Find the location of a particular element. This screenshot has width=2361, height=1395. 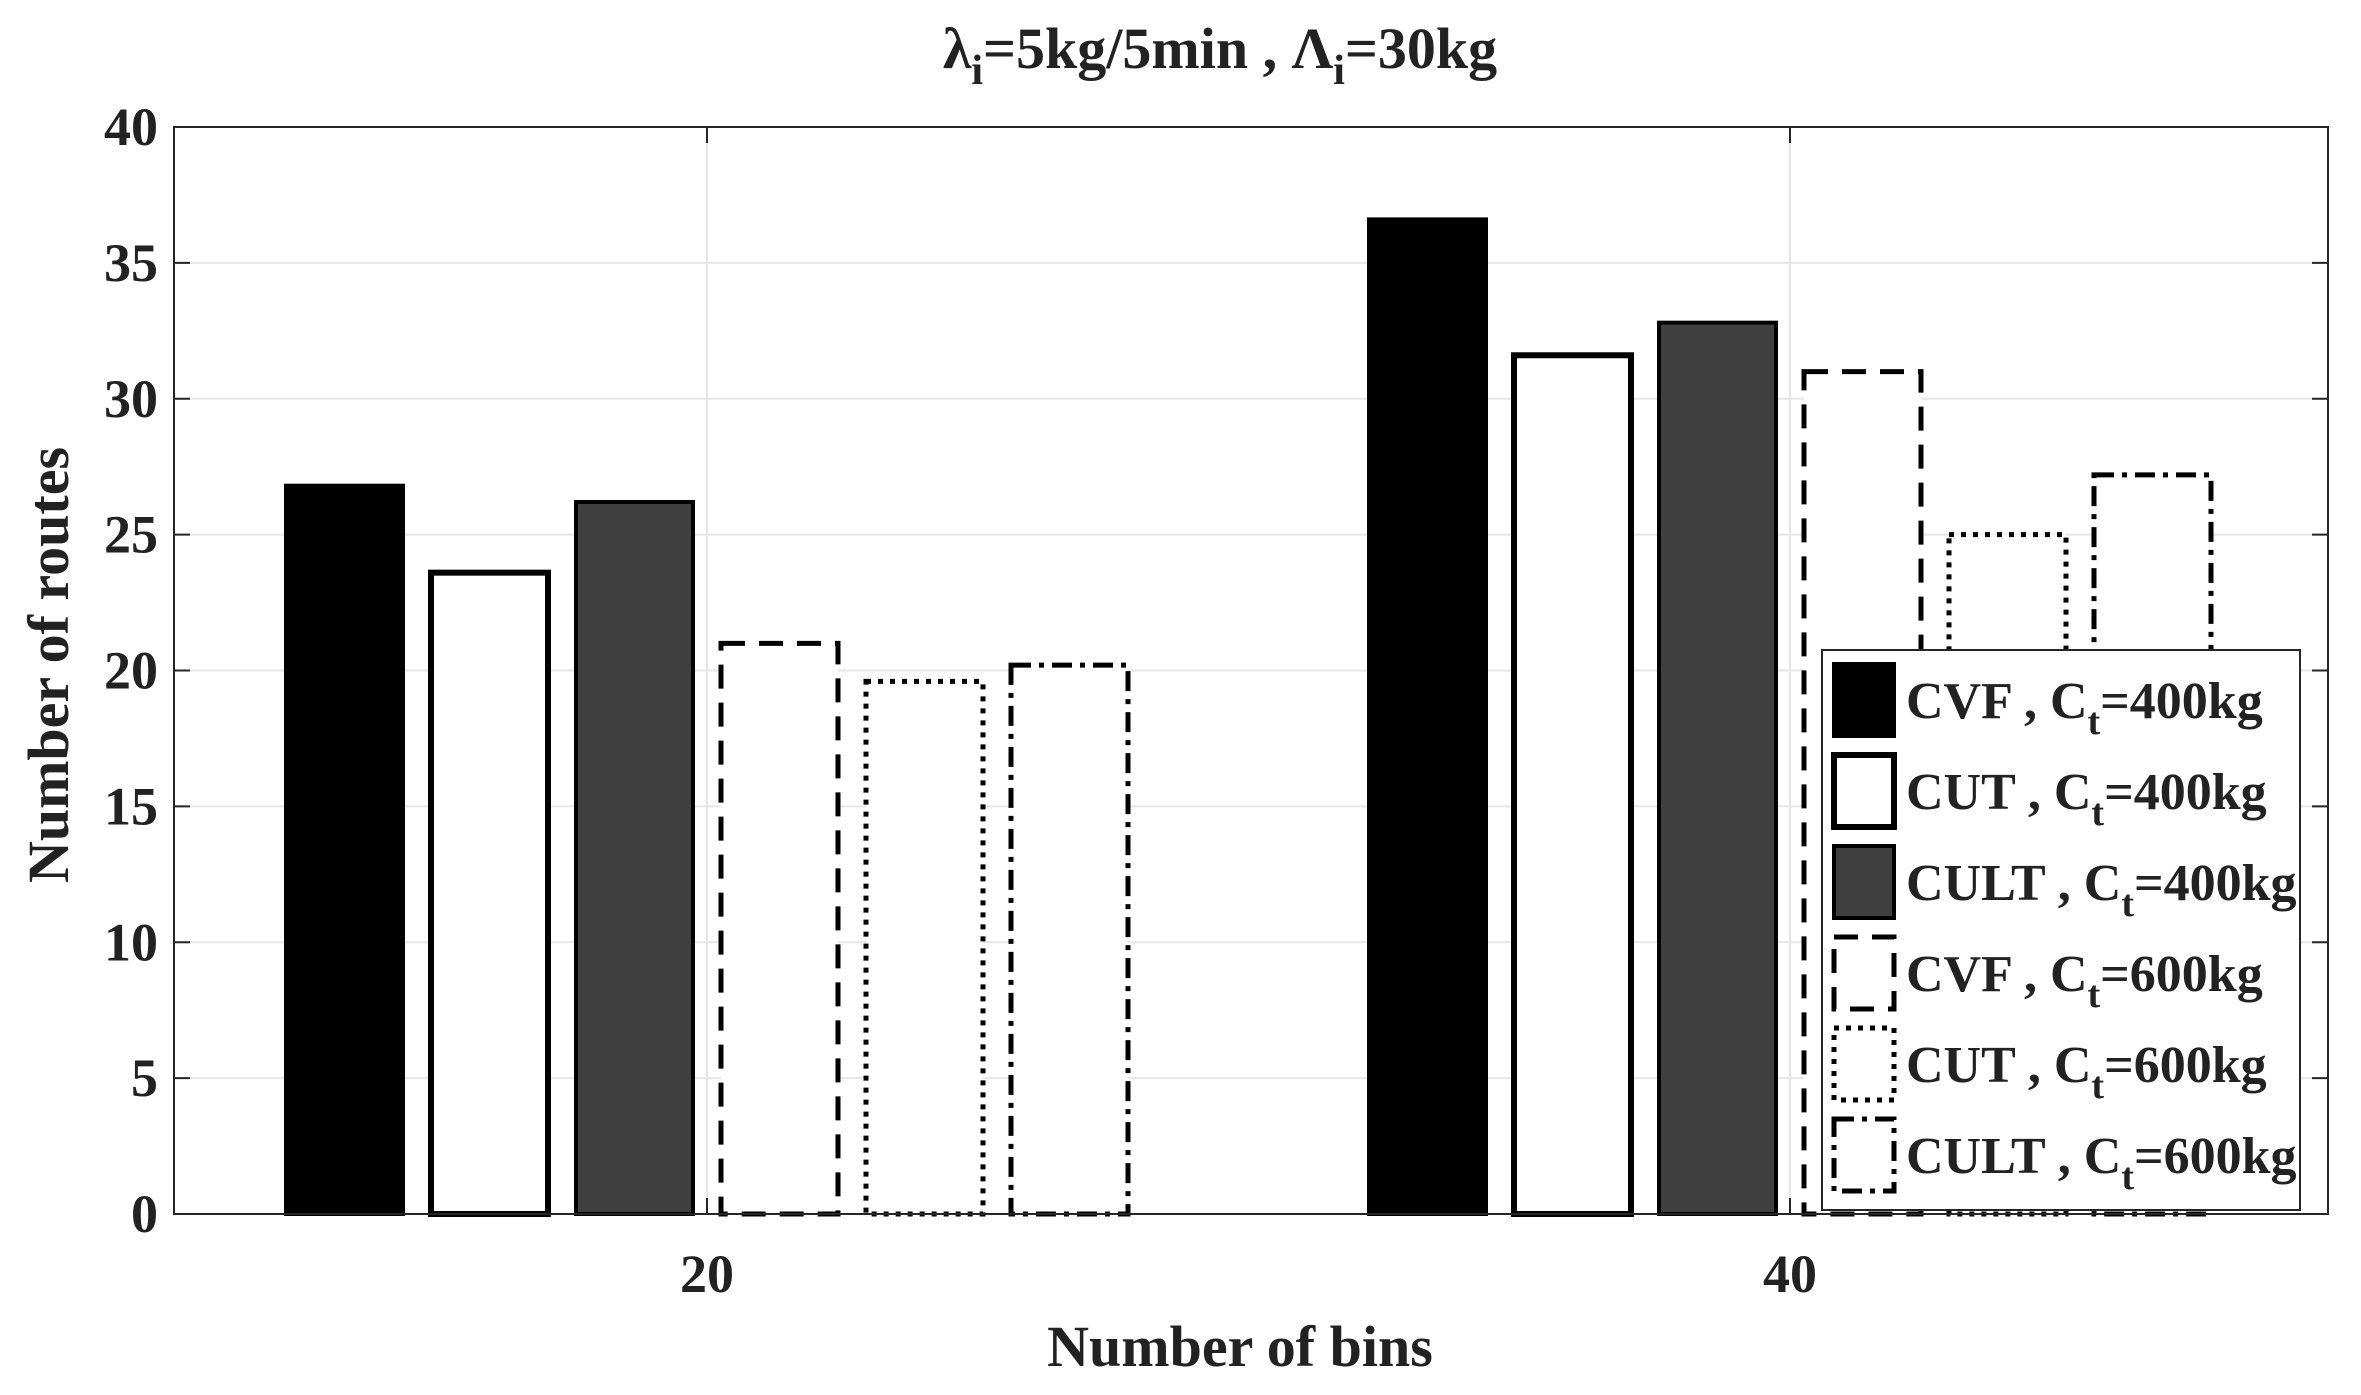

chart-title: λi=5kg/5min , Λi=30kg is located at coordinates (1220, 55).